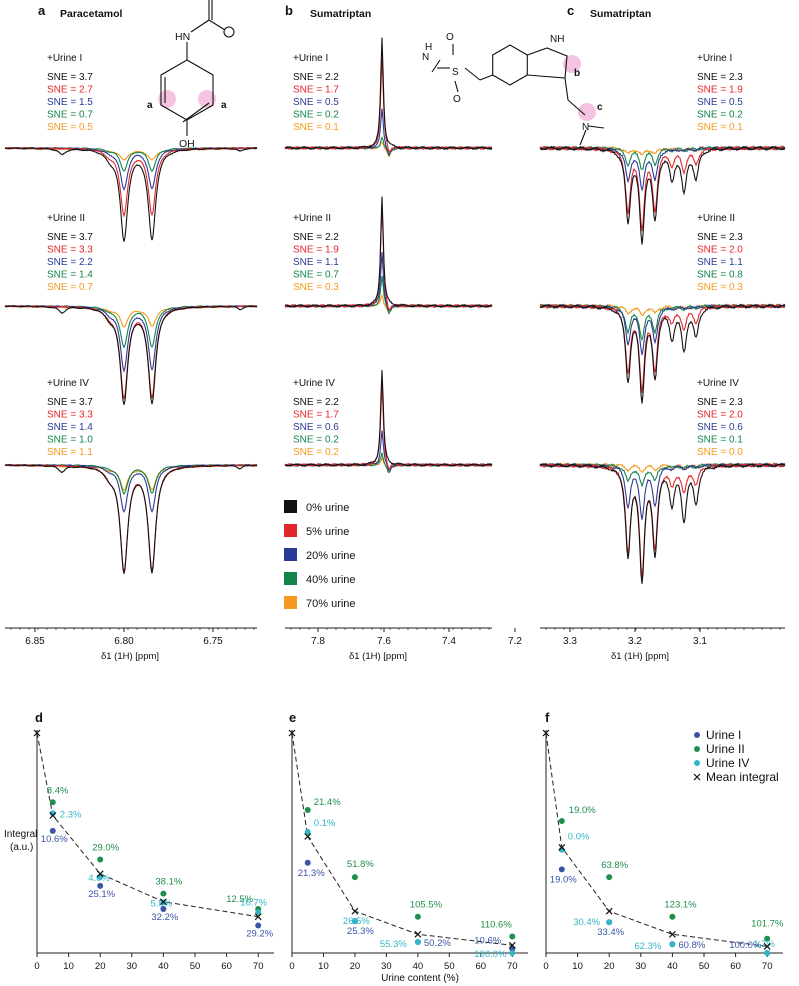 The width and height of the screenshot is (799, 986). What do you see at coordinates (577, 966) in the screenshot?
I see `x-tick-label: 10` at bounding box center [577, 966].